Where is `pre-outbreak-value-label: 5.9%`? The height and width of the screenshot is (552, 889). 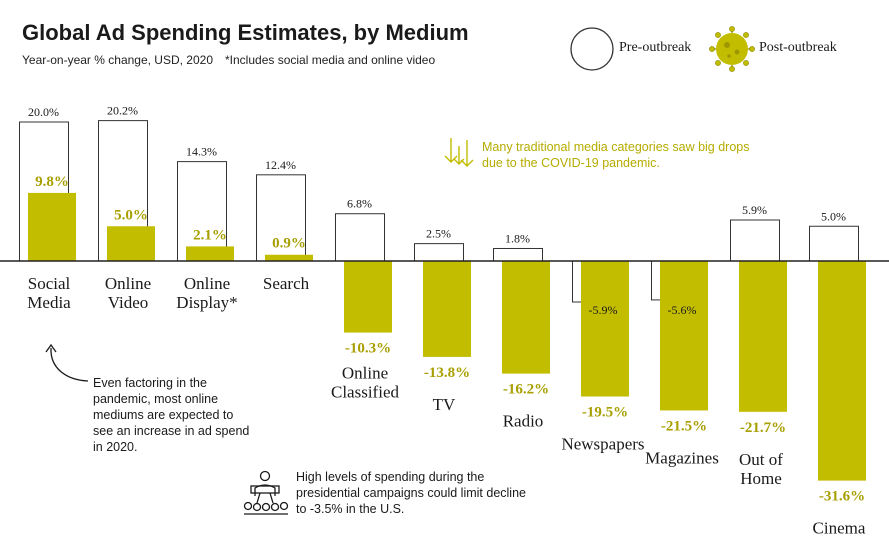
pre-outbreak-value-label: 5.9% is located at coordinates (754, 210).